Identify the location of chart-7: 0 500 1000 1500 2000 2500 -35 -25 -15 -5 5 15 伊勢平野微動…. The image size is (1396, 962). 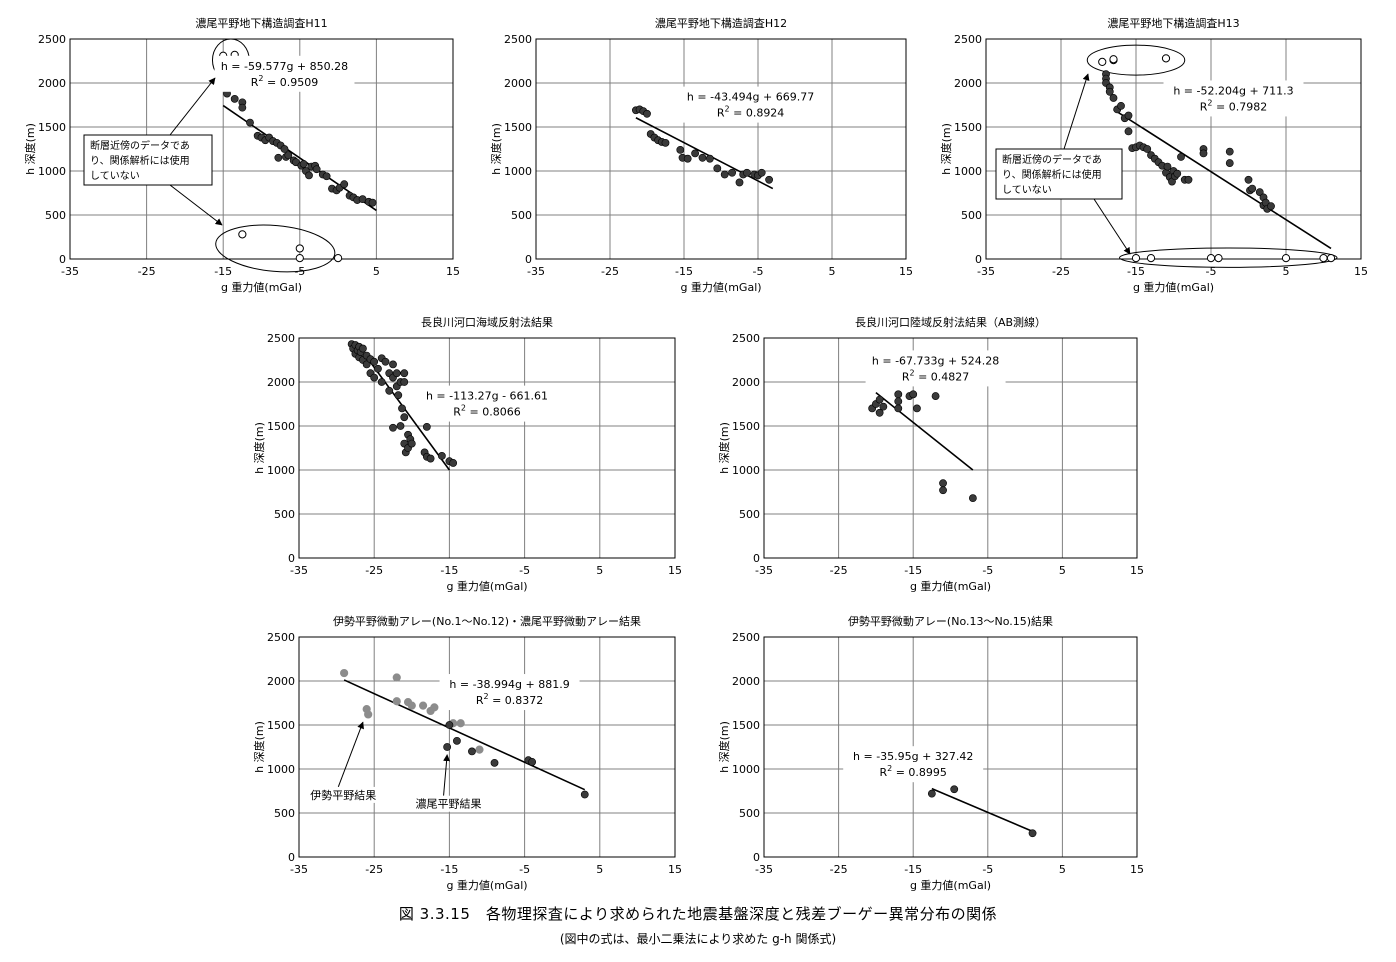
(930, 753).